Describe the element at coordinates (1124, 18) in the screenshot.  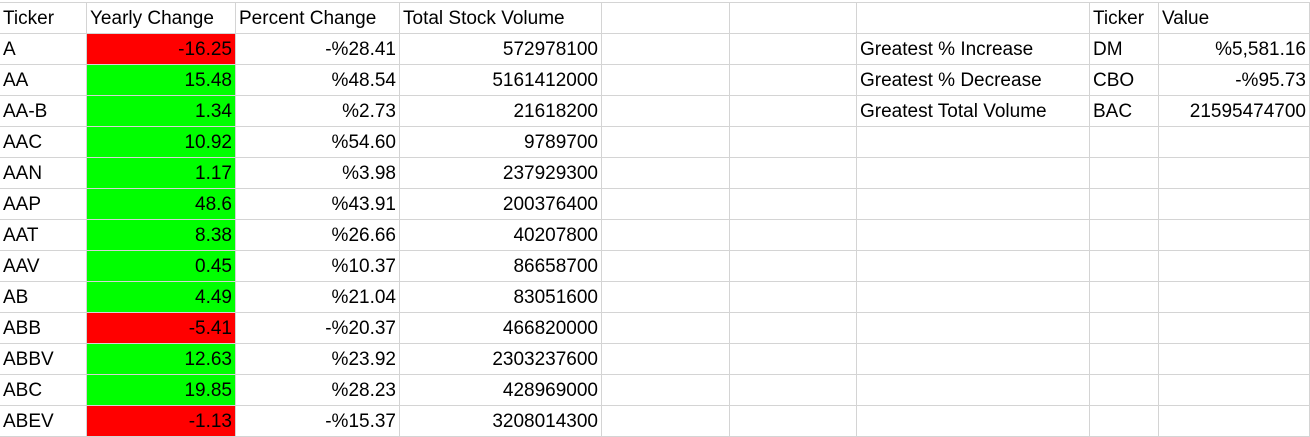
I see `summary-header-ticker: Ticker` at that location.